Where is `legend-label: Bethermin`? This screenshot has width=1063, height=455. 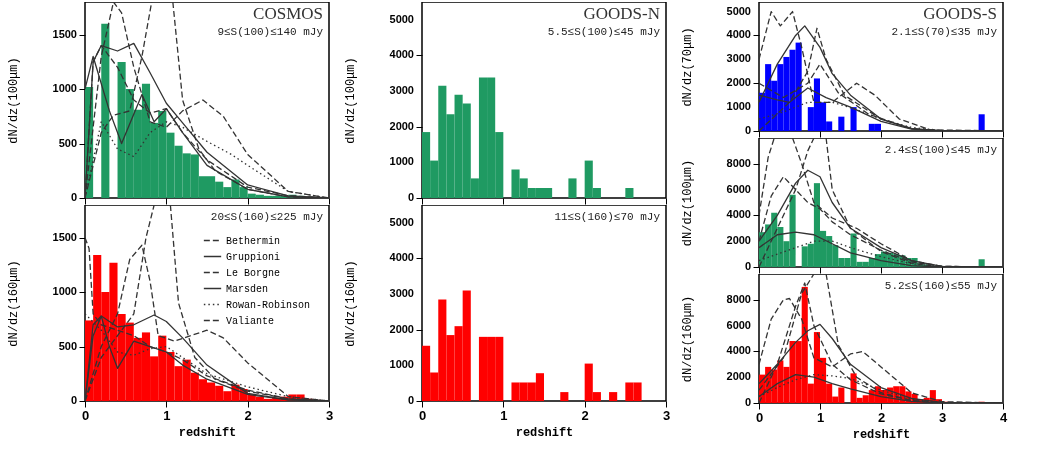 legend-label: Bethermin is located at coordinates (253, 241).